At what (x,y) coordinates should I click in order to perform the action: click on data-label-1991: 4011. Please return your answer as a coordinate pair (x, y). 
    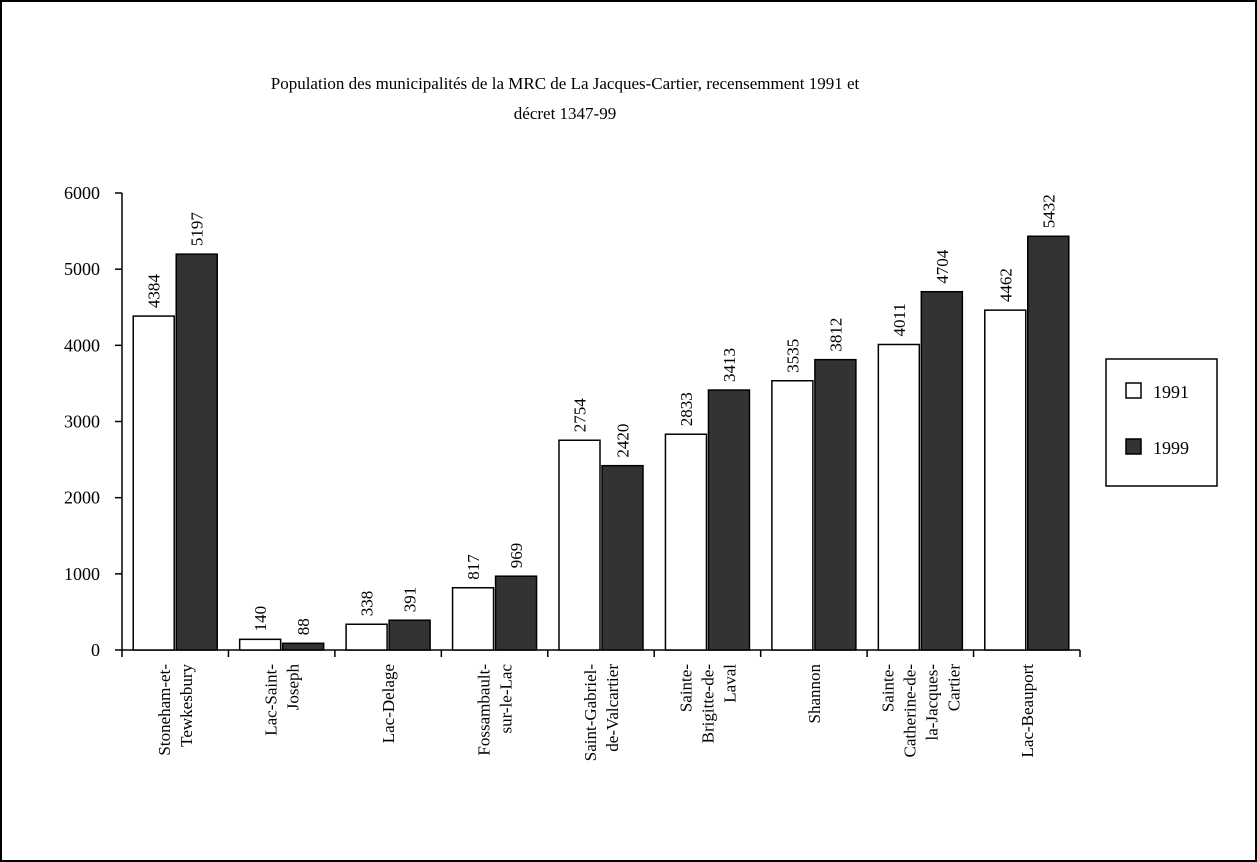
    Looking at the image, I should click on (899, 319).